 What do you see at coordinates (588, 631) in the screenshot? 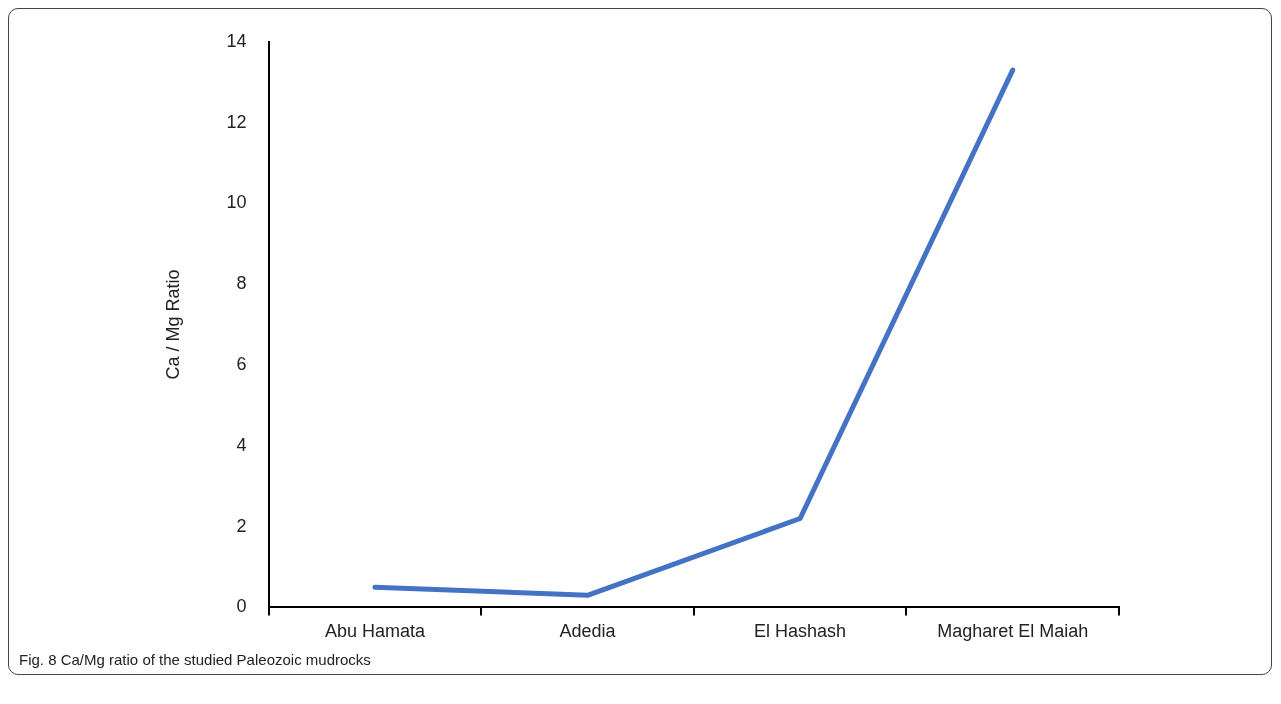
I see `x-tick-label: Adedia` at bounding box center [588, 631].